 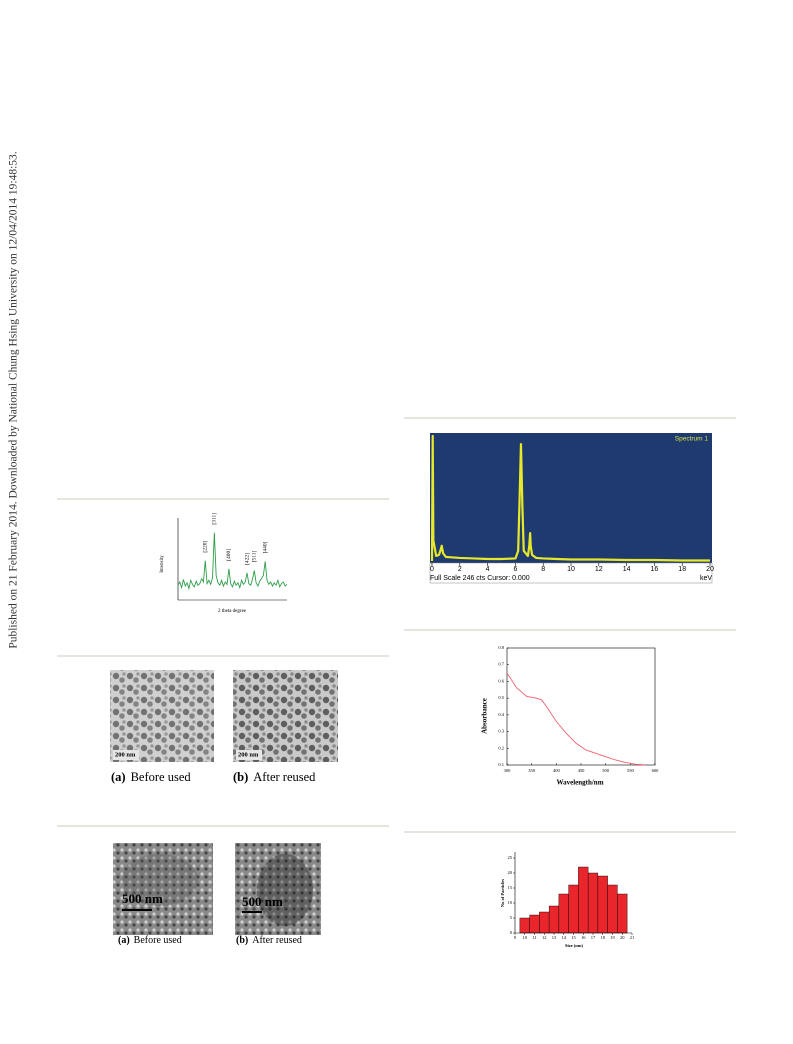 I want to click on x-tick-label: 8, so click(x=543, y=569).